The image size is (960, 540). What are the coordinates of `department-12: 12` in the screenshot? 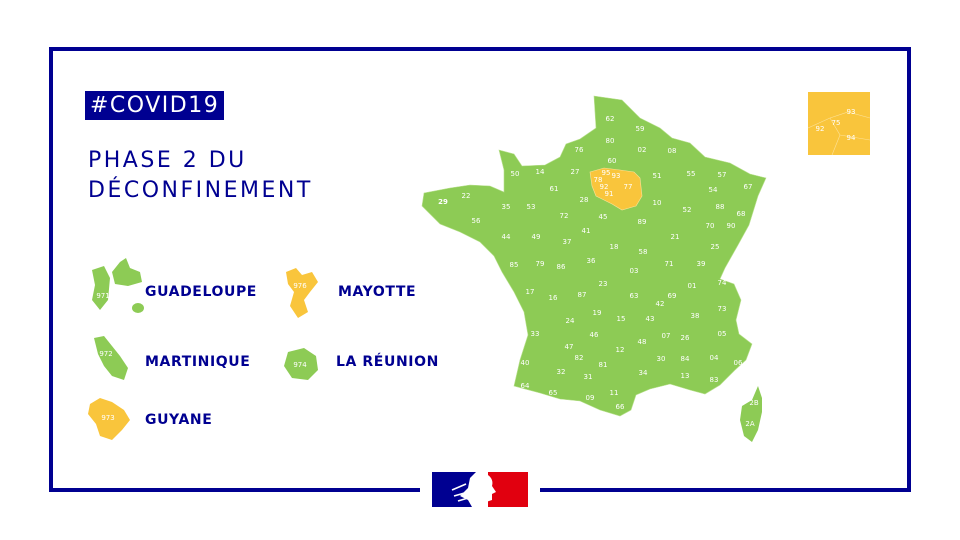 It's located at (620, 350).